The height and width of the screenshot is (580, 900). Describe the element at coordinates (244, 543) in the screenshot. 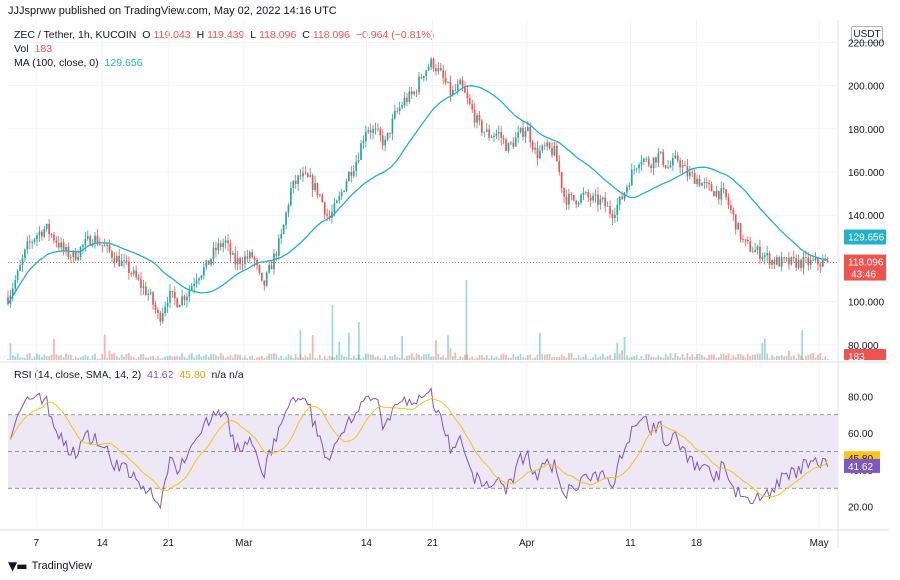

I see `time-tick-label: Mar` at that location.